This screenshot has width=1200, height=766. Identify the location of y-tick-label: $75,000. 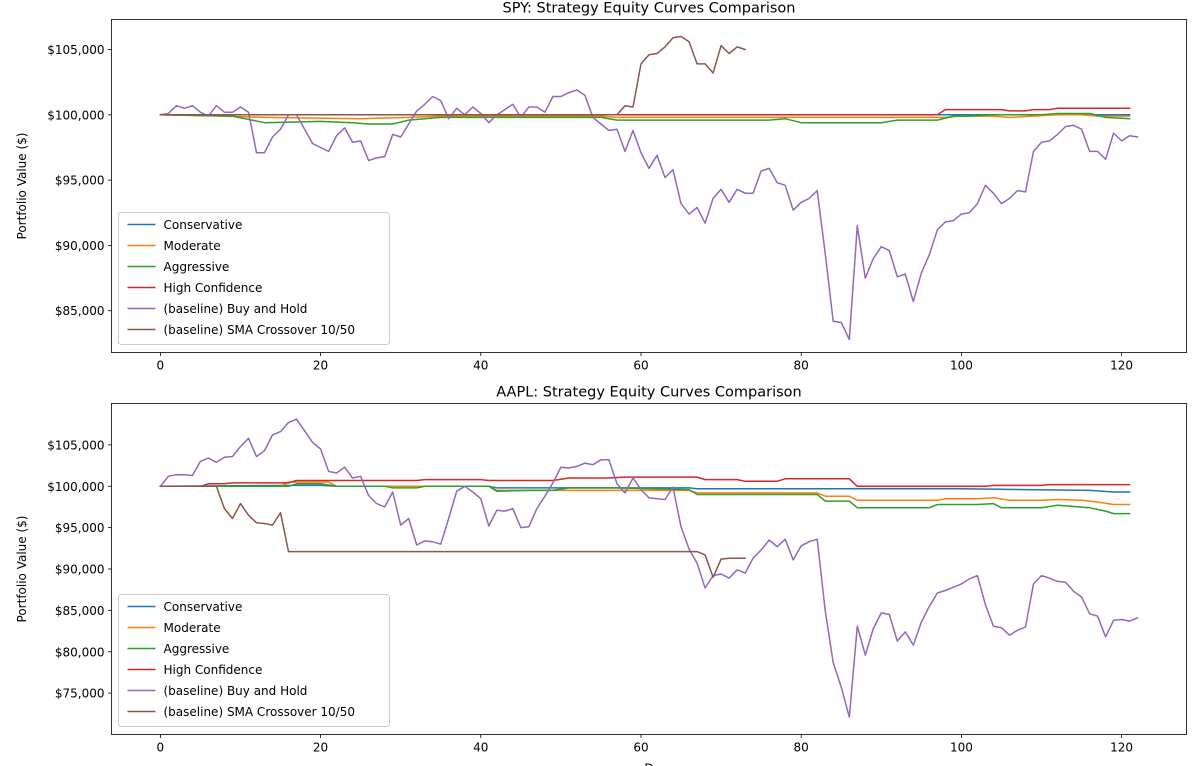
(80, 694).